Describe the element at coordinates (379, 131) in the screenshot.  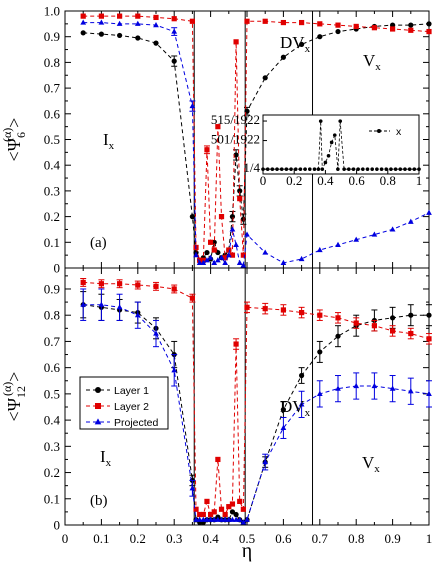
I see `inset-legend-marker` at that location.